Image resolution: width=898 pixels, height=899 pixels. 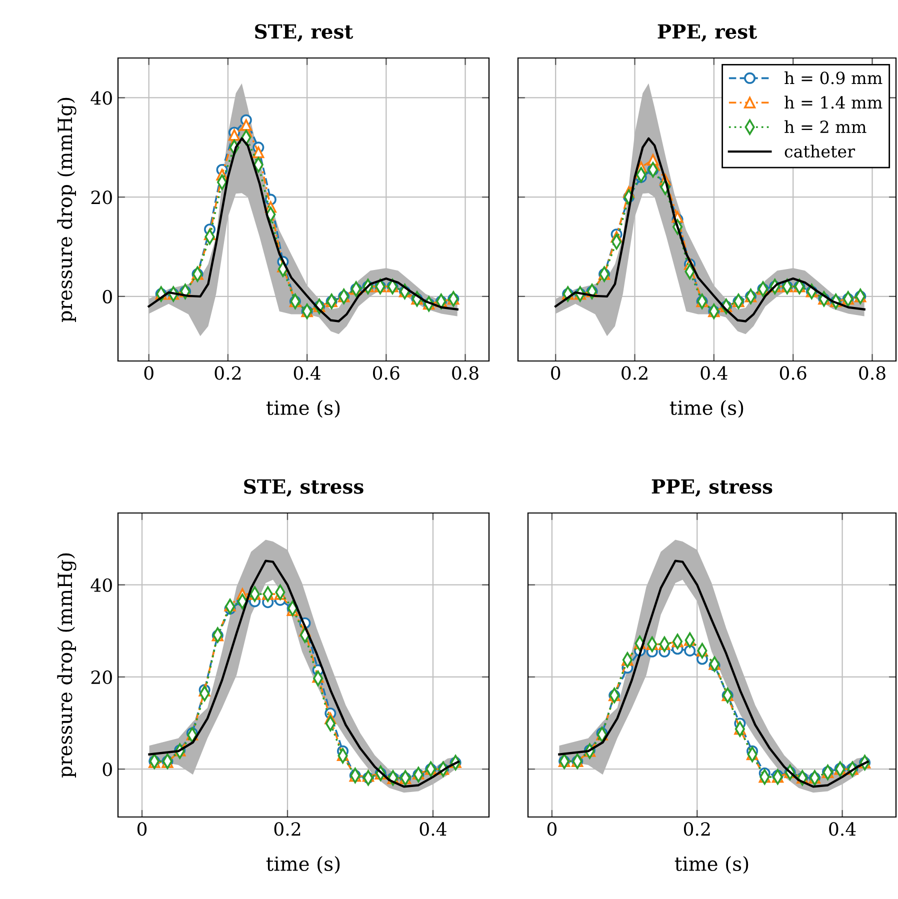 What do you see at coordinates (712, 488) in the screenshot?
I see `chart-title: PPE, stress` at bounding box center [712, 488].